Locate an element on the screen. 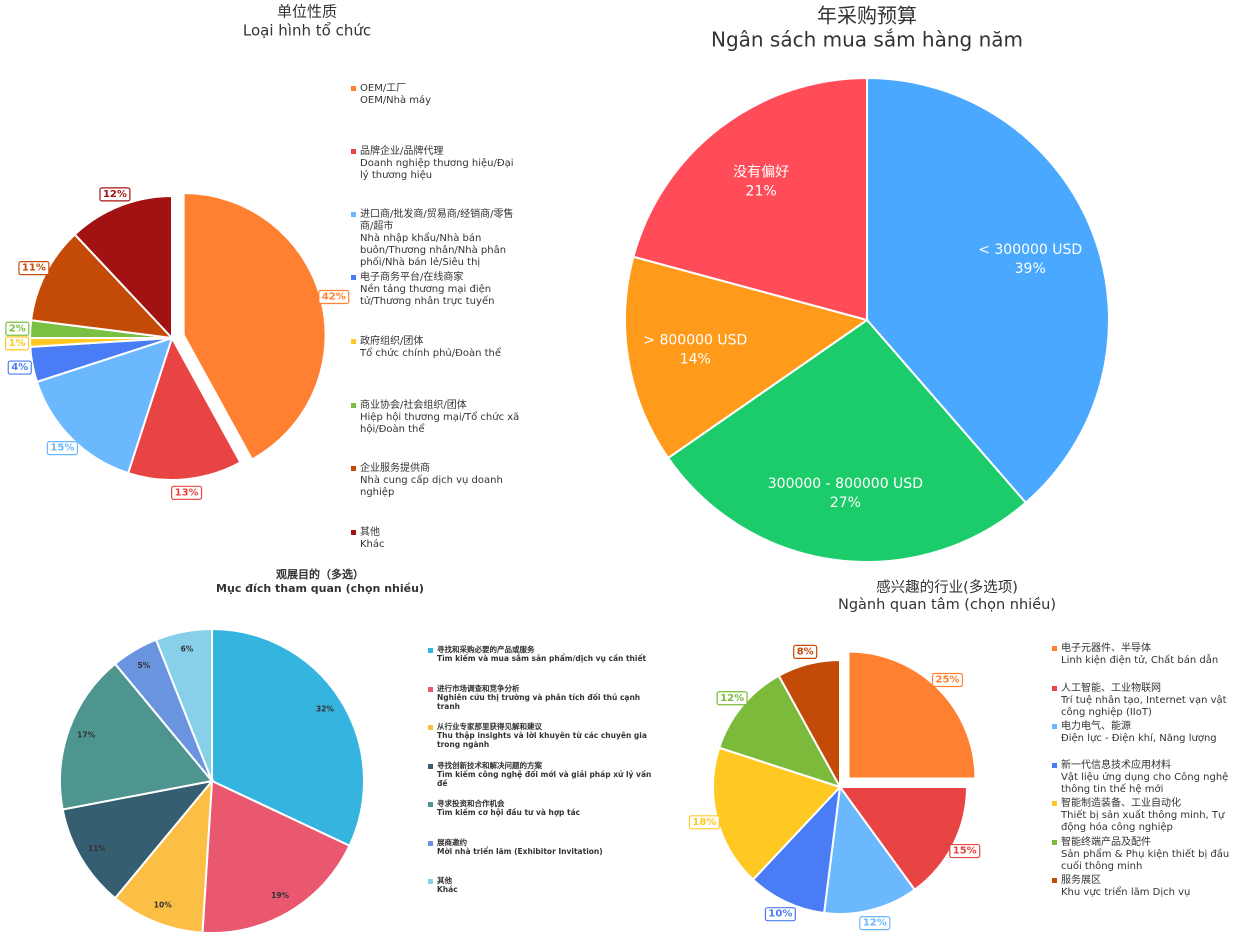  data-label: 17% is located at coordinates (86, 735).